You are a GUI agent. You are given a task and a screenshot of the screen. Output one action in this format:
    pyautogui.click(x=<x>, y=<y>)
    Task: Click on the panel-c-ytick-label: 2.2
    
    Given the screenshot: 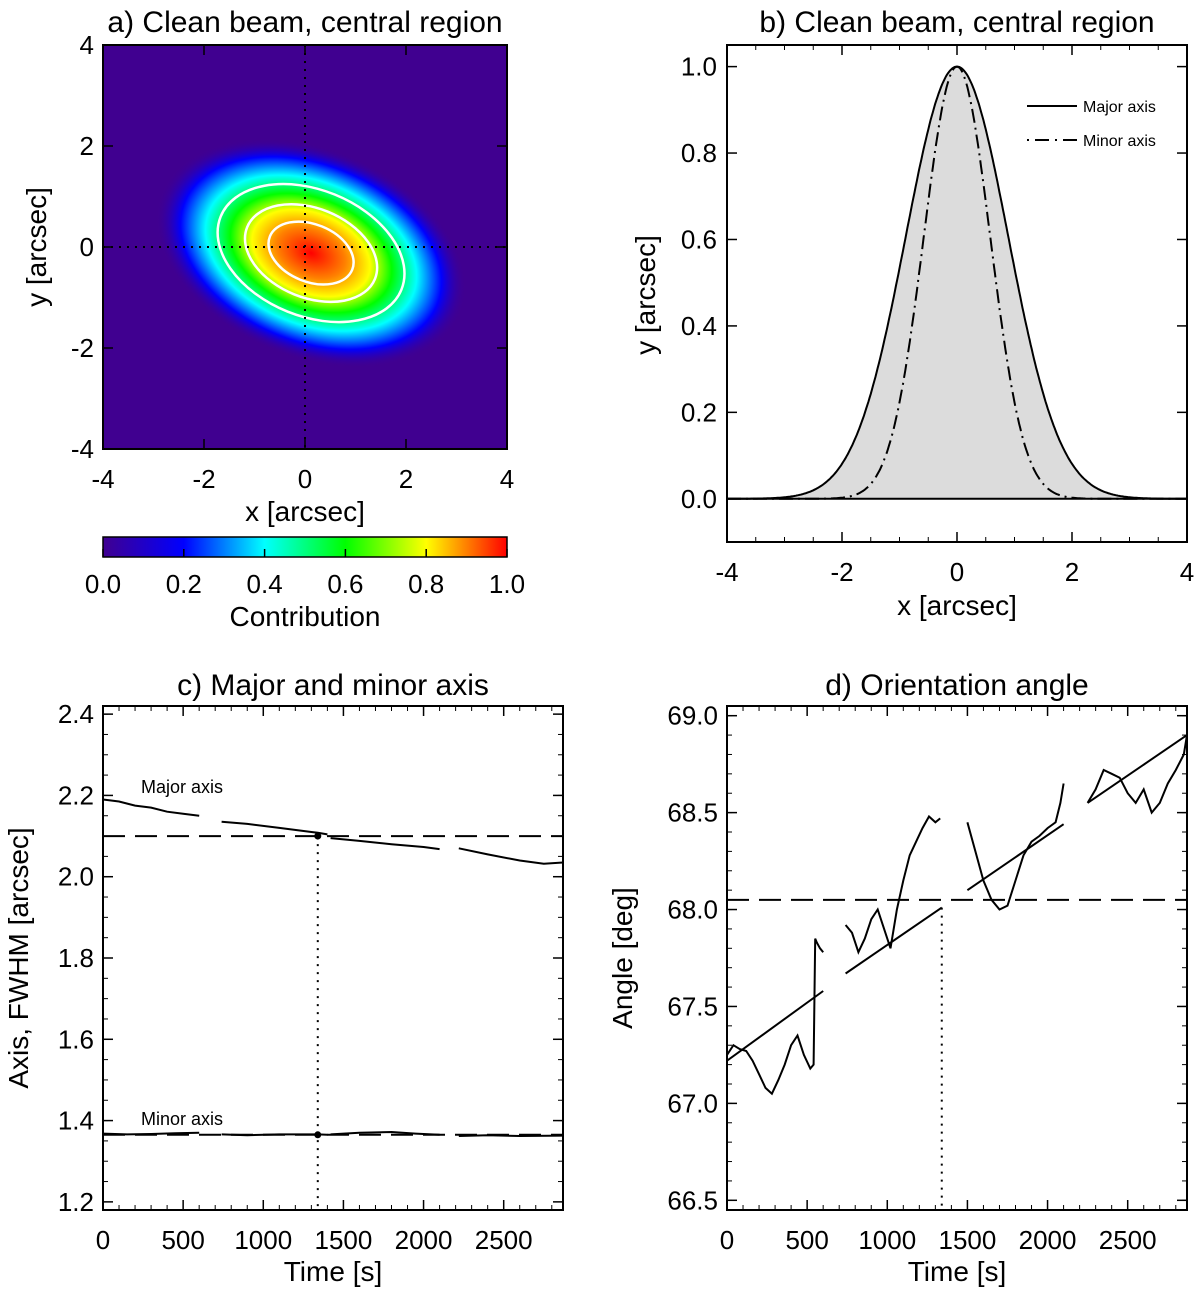 What is the action you would take?
    pyautogui.click(x=76, y=795)
    